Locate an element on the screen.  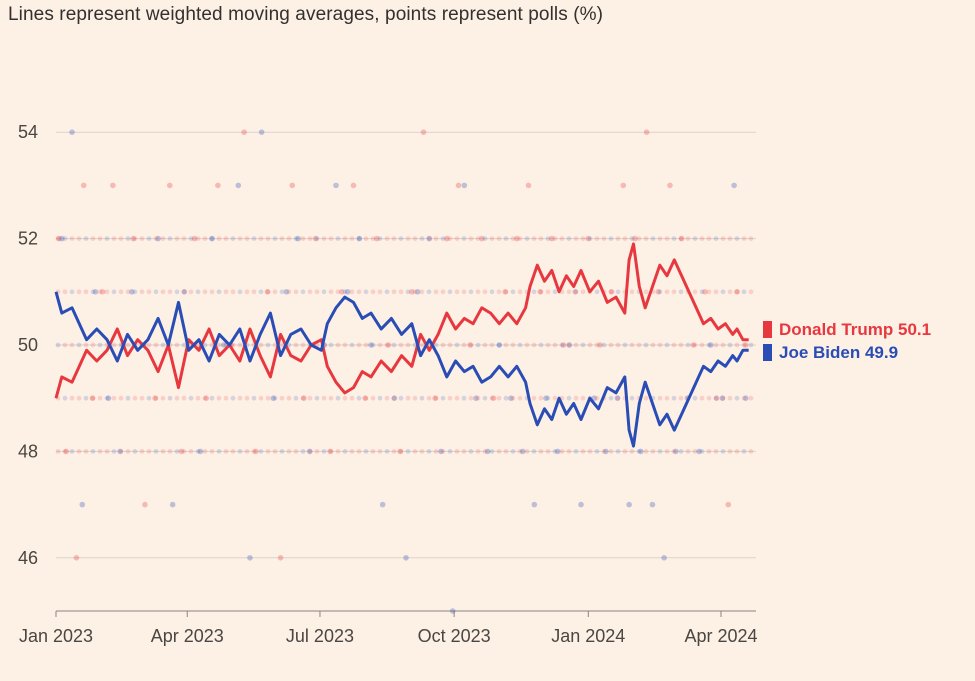
x-tick-label: Apr 2023 is located at coordinates (187, 636).